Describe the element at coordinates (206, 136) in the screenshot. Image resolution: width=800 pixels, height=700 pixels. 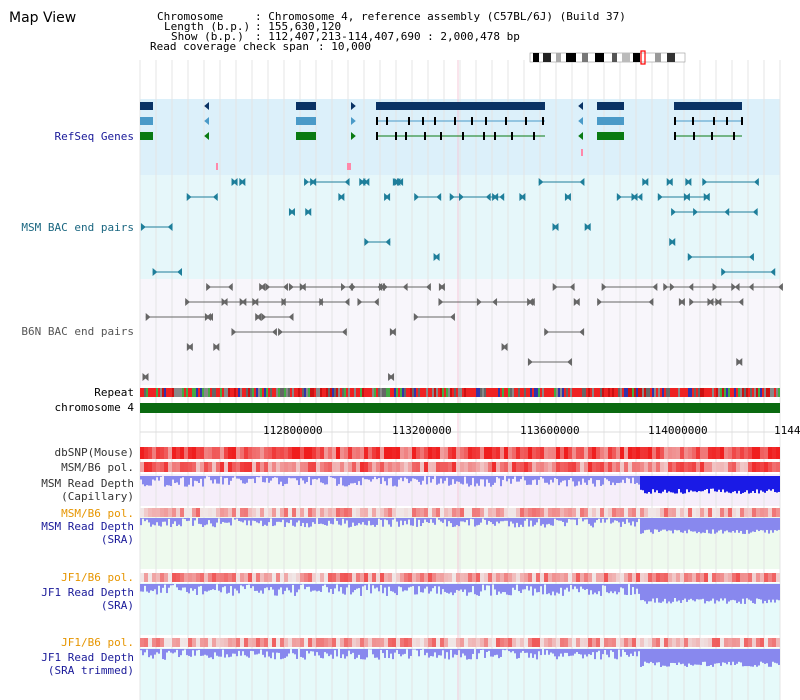
I see `gene-strand-arrow` at that location.